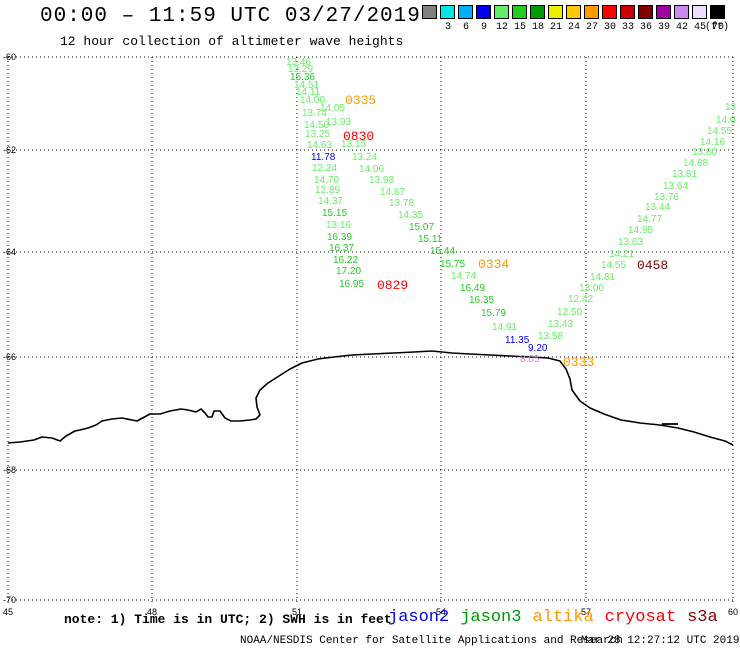 This screenshot has width=740, height=650. What do you see at coordinates (675, 186) in the screenshot?
I see `wave-height-value: 13.64` at bounding box center [675, 186].